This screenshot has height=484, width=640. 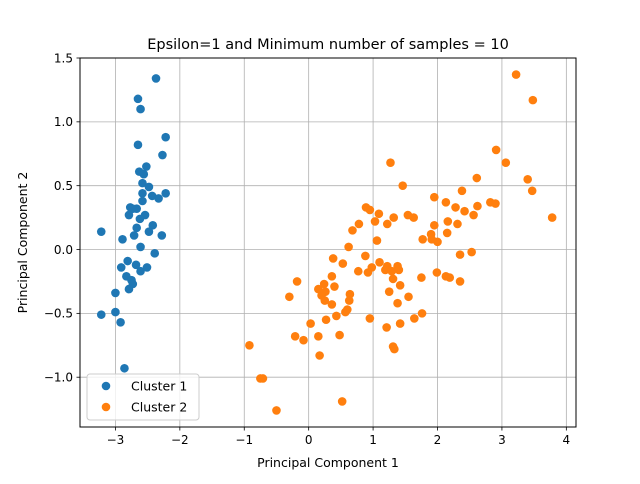 I want to click on legend: Cluster 1 Cluster 2, so click(x=143, y=397).